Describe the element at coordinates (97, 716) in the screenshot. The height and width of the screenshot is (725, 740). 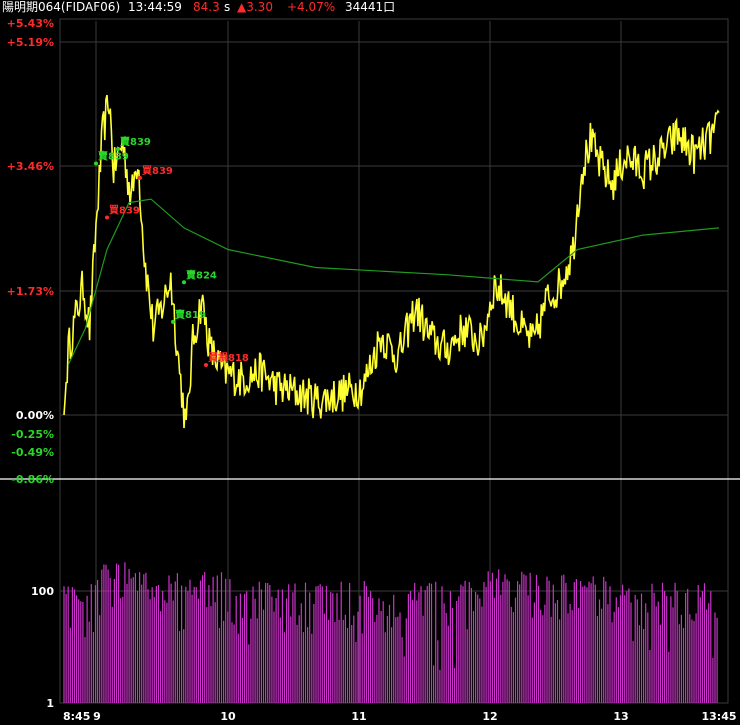
I see `time-axis-label: 9` at that location.